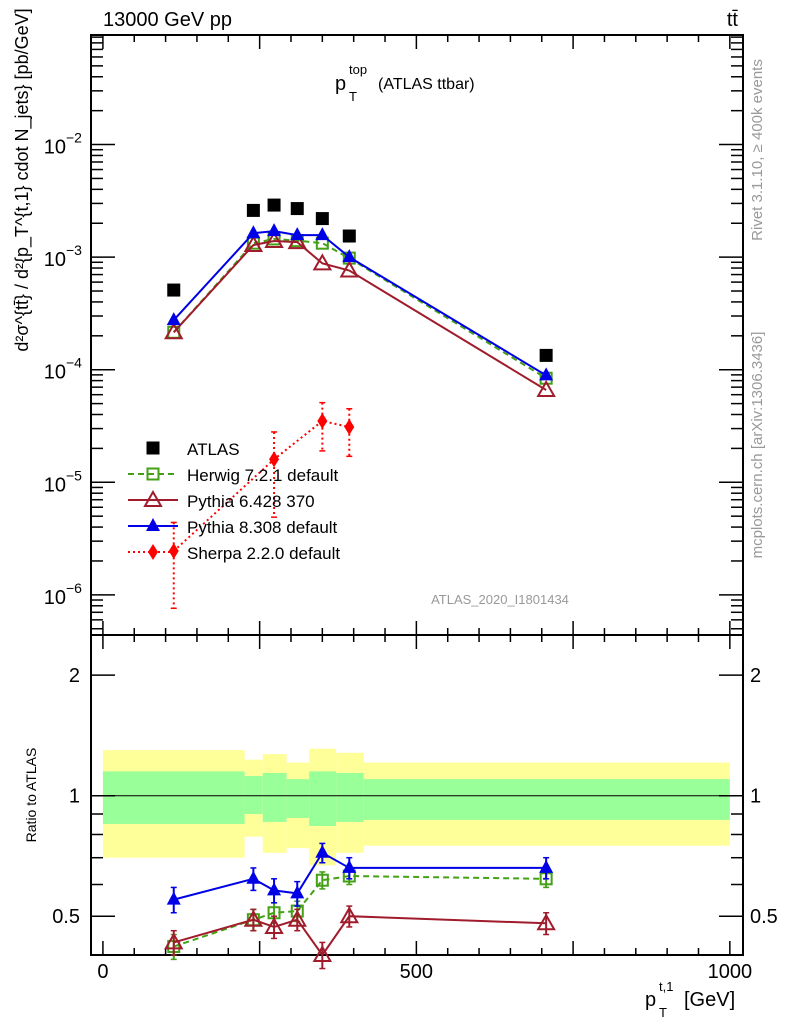 Image resolution: width=786 pixels, height=1024 pixels. What do you see at coordinates (31, 795) in the screenshot?
I see `ratio-y-label: Ratio to ATLAS` at bounding box center [31, 795].